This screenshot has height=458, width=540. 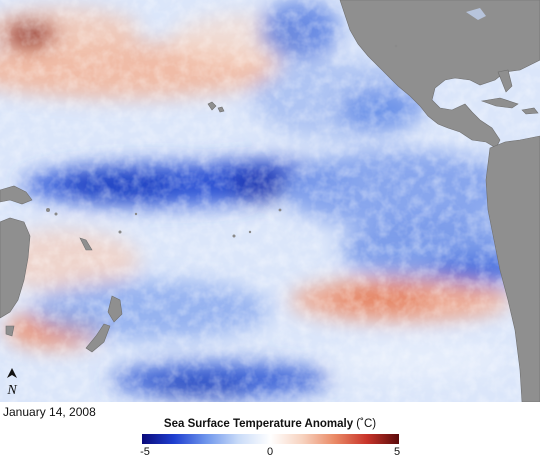 What do you see at coordinates (505, 81) in the screenshot?
I see `florida` at bounding box center [505, 81].